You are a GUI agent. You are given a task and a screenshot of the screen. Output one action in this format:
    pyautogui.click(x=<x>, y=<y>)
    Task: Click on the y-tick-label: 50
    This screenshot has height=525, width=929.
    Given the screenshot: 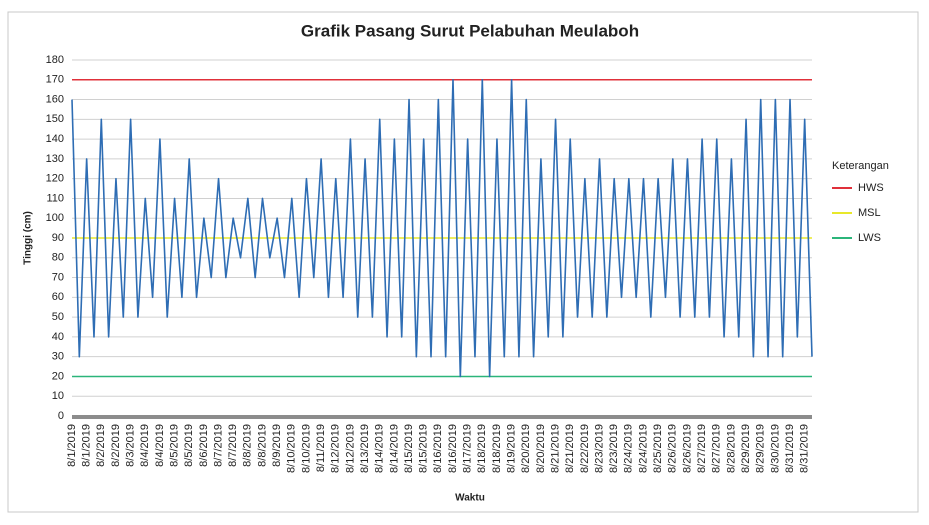 What is the action you would take?
    pyautogui.click(x=58, y=317)
    